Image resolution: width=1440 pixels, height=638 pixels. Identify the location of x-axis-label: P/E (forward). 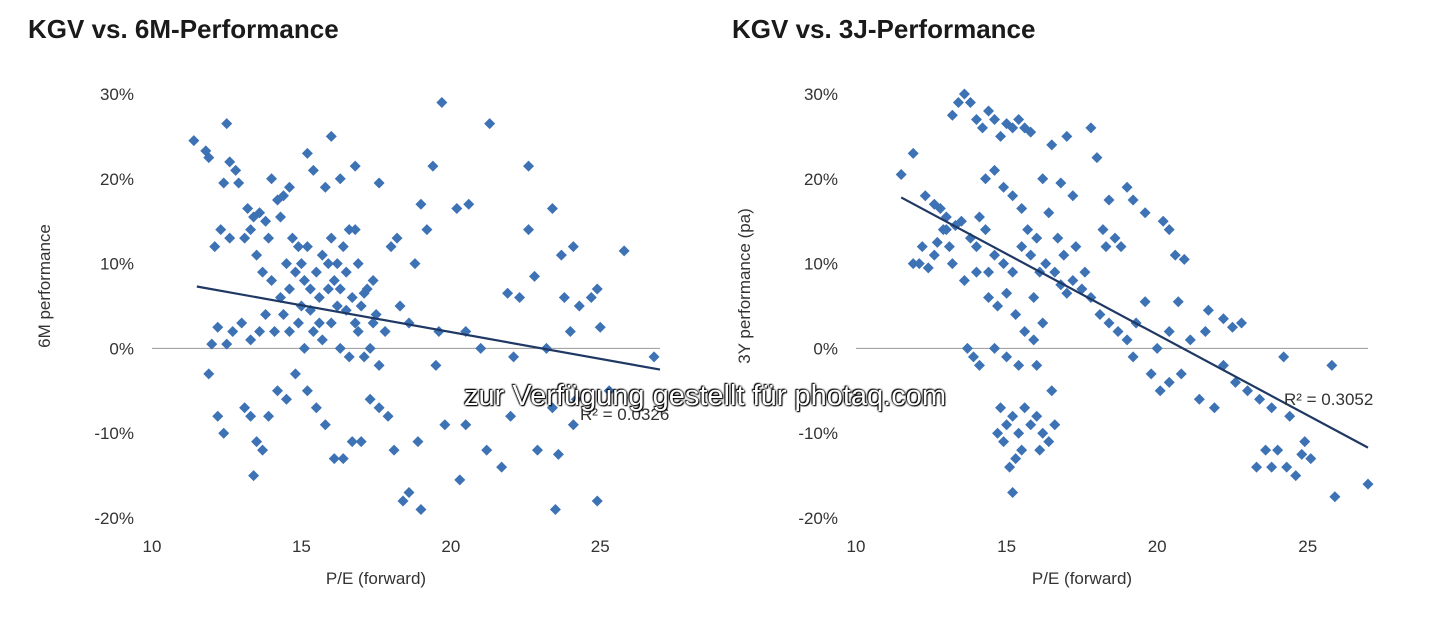
(376, 578).